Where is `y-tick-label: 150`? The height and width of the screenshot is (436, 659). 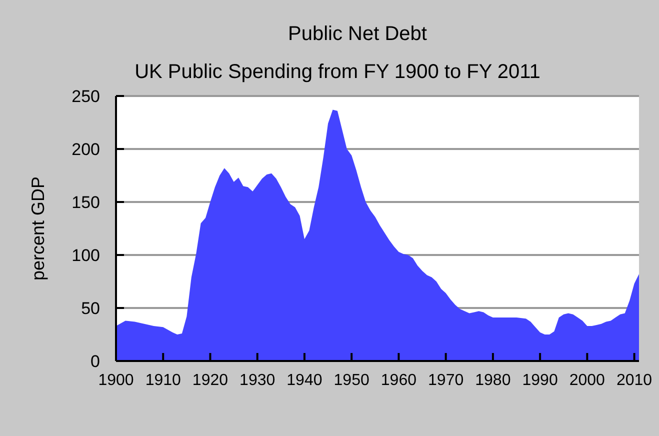 y-tick-label: 150 is located at coordinates (86, 202).